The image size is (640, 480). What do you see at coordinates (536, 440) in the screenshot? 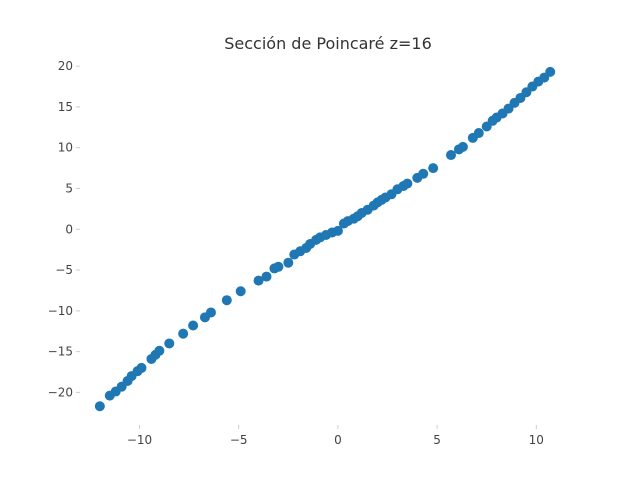
I see `x-tick-label: 10` at bounding box center [536, 440].